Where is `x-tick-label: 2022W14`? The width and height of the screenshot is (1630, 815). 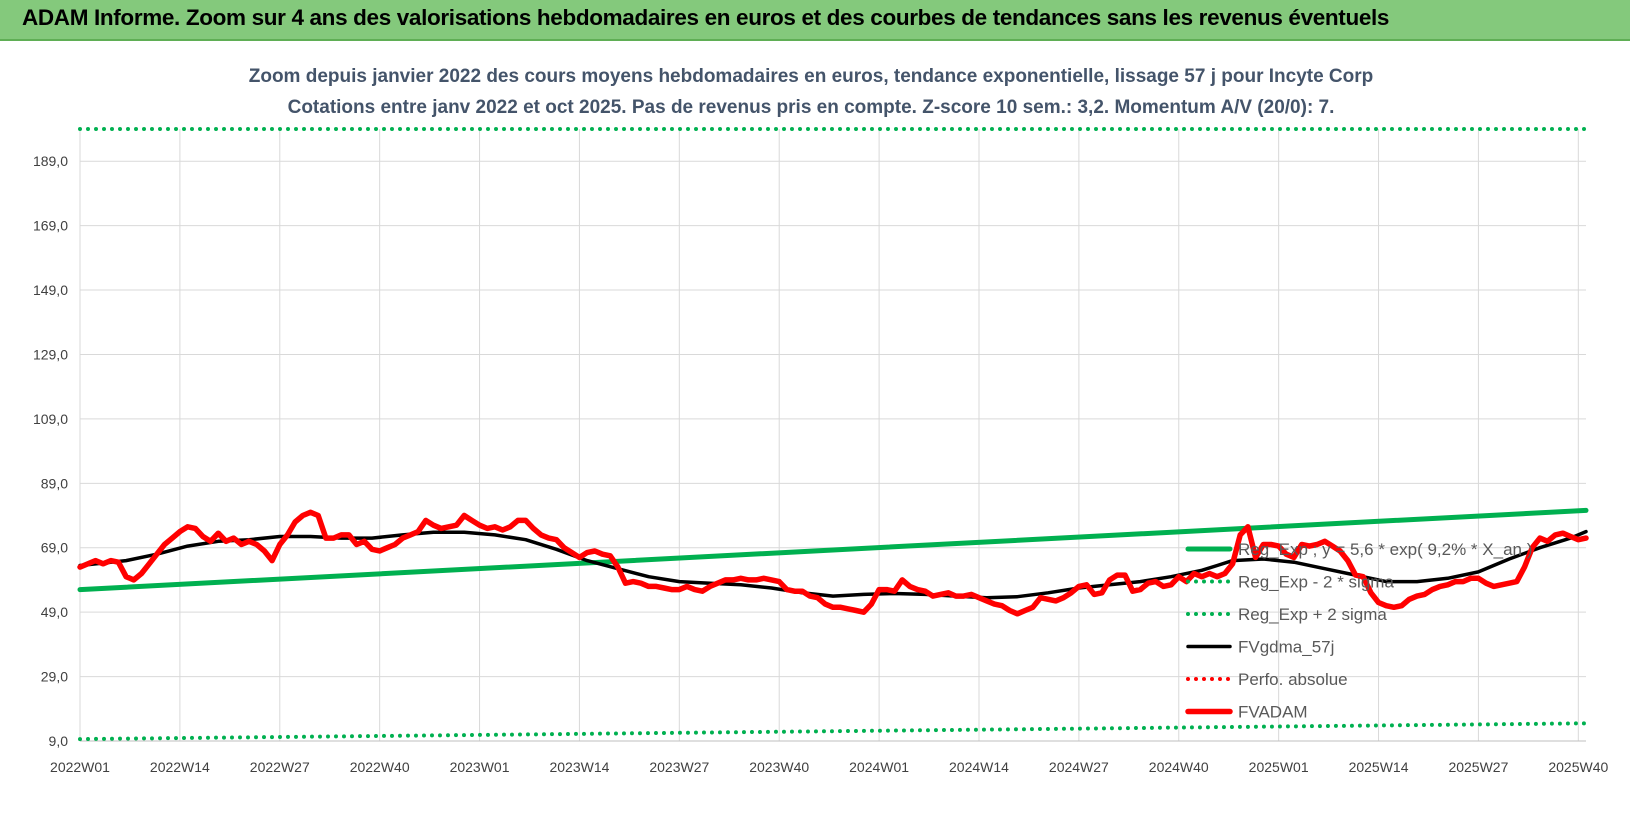 x-tick-label: 2022W14 is located at coordinates (180, 767).